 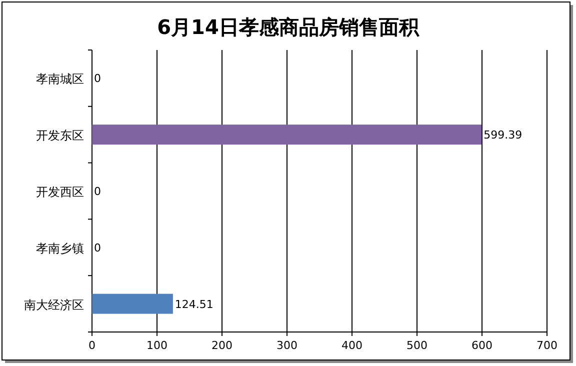 What do you see at coordinates (287, 345) in the screenshot?
I see `x-tick-label: 300` at bounding box center [287, 345].